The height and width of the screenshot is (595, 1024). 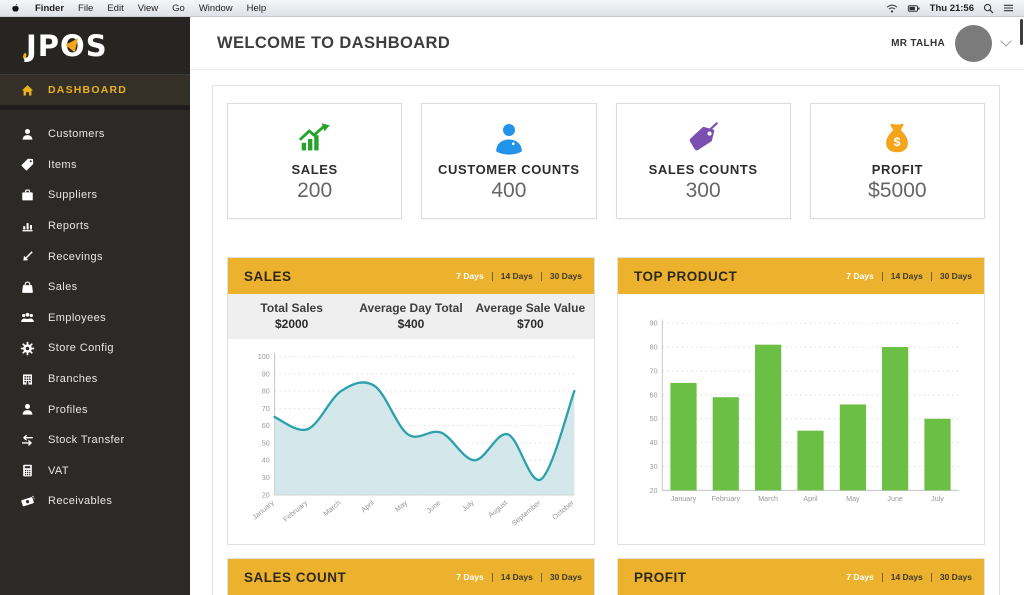 I want to click on summary-value: $700, so click(x=530, y=324).